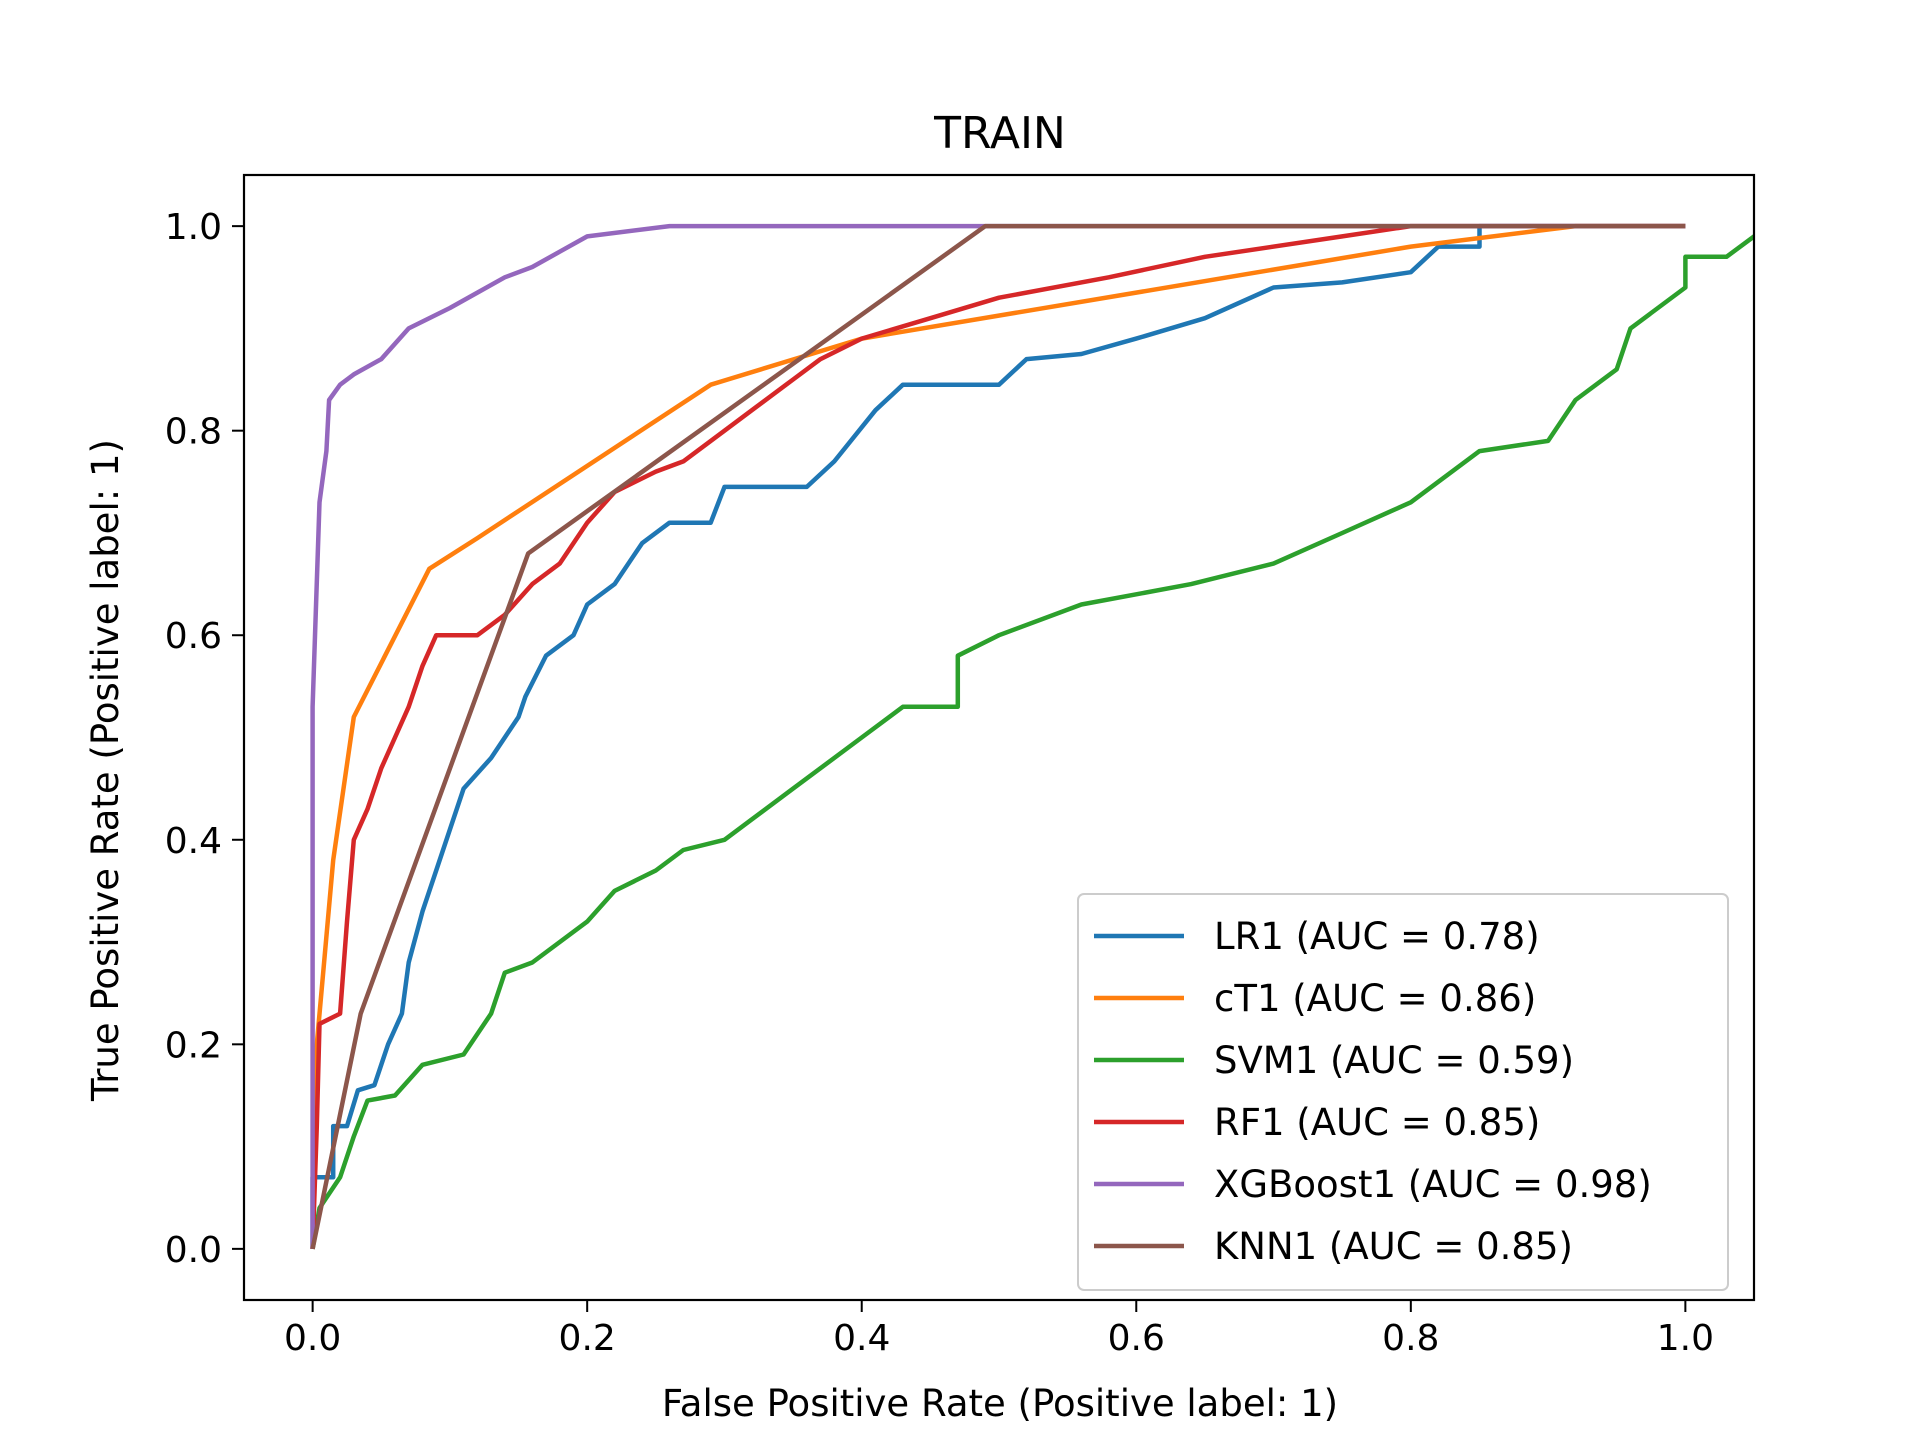 The width and height of the screenshot is (1920, 1440). I want to click on y-tick-label-5: 1.0, so click(193, 227).